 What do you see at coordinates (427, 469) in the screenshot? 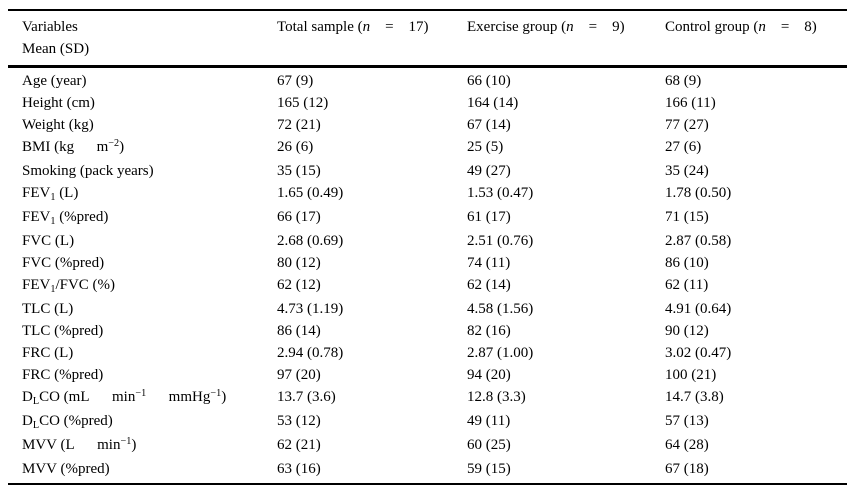
I see `table-row: MVV (%pred) 63 (16) 59 (15) 67 (18)` at bounding box center [427, 469].